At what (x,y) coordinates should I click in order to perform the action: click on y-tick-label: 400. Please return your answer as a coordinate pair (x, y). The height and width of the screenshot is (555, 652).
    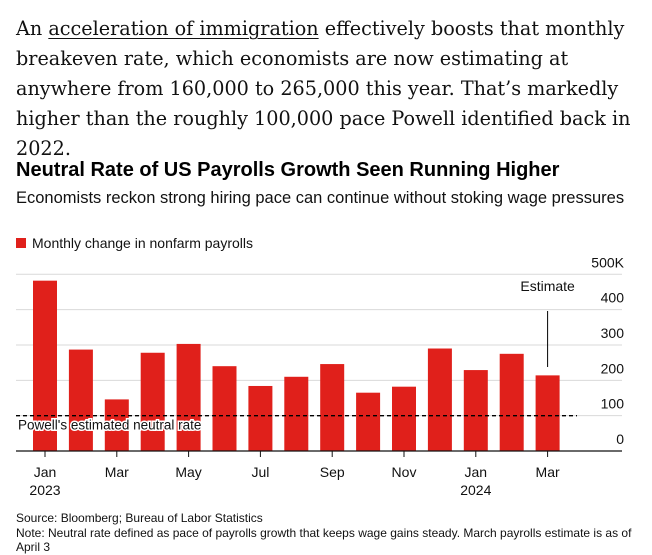
    Looking at the image, I should click on (613, 298).